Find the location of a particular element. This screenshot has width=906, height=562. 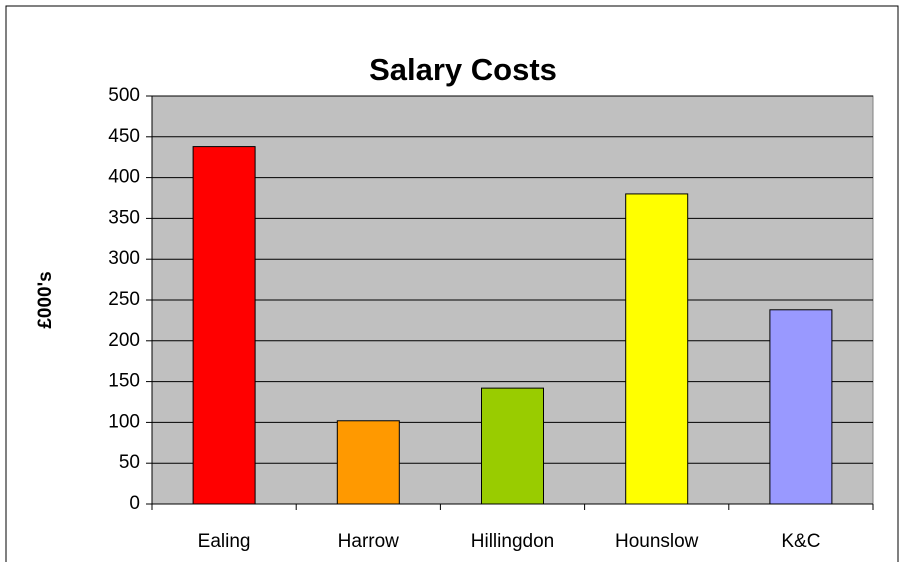

y-tick-label: 0 is located at coordinates (134, 503).